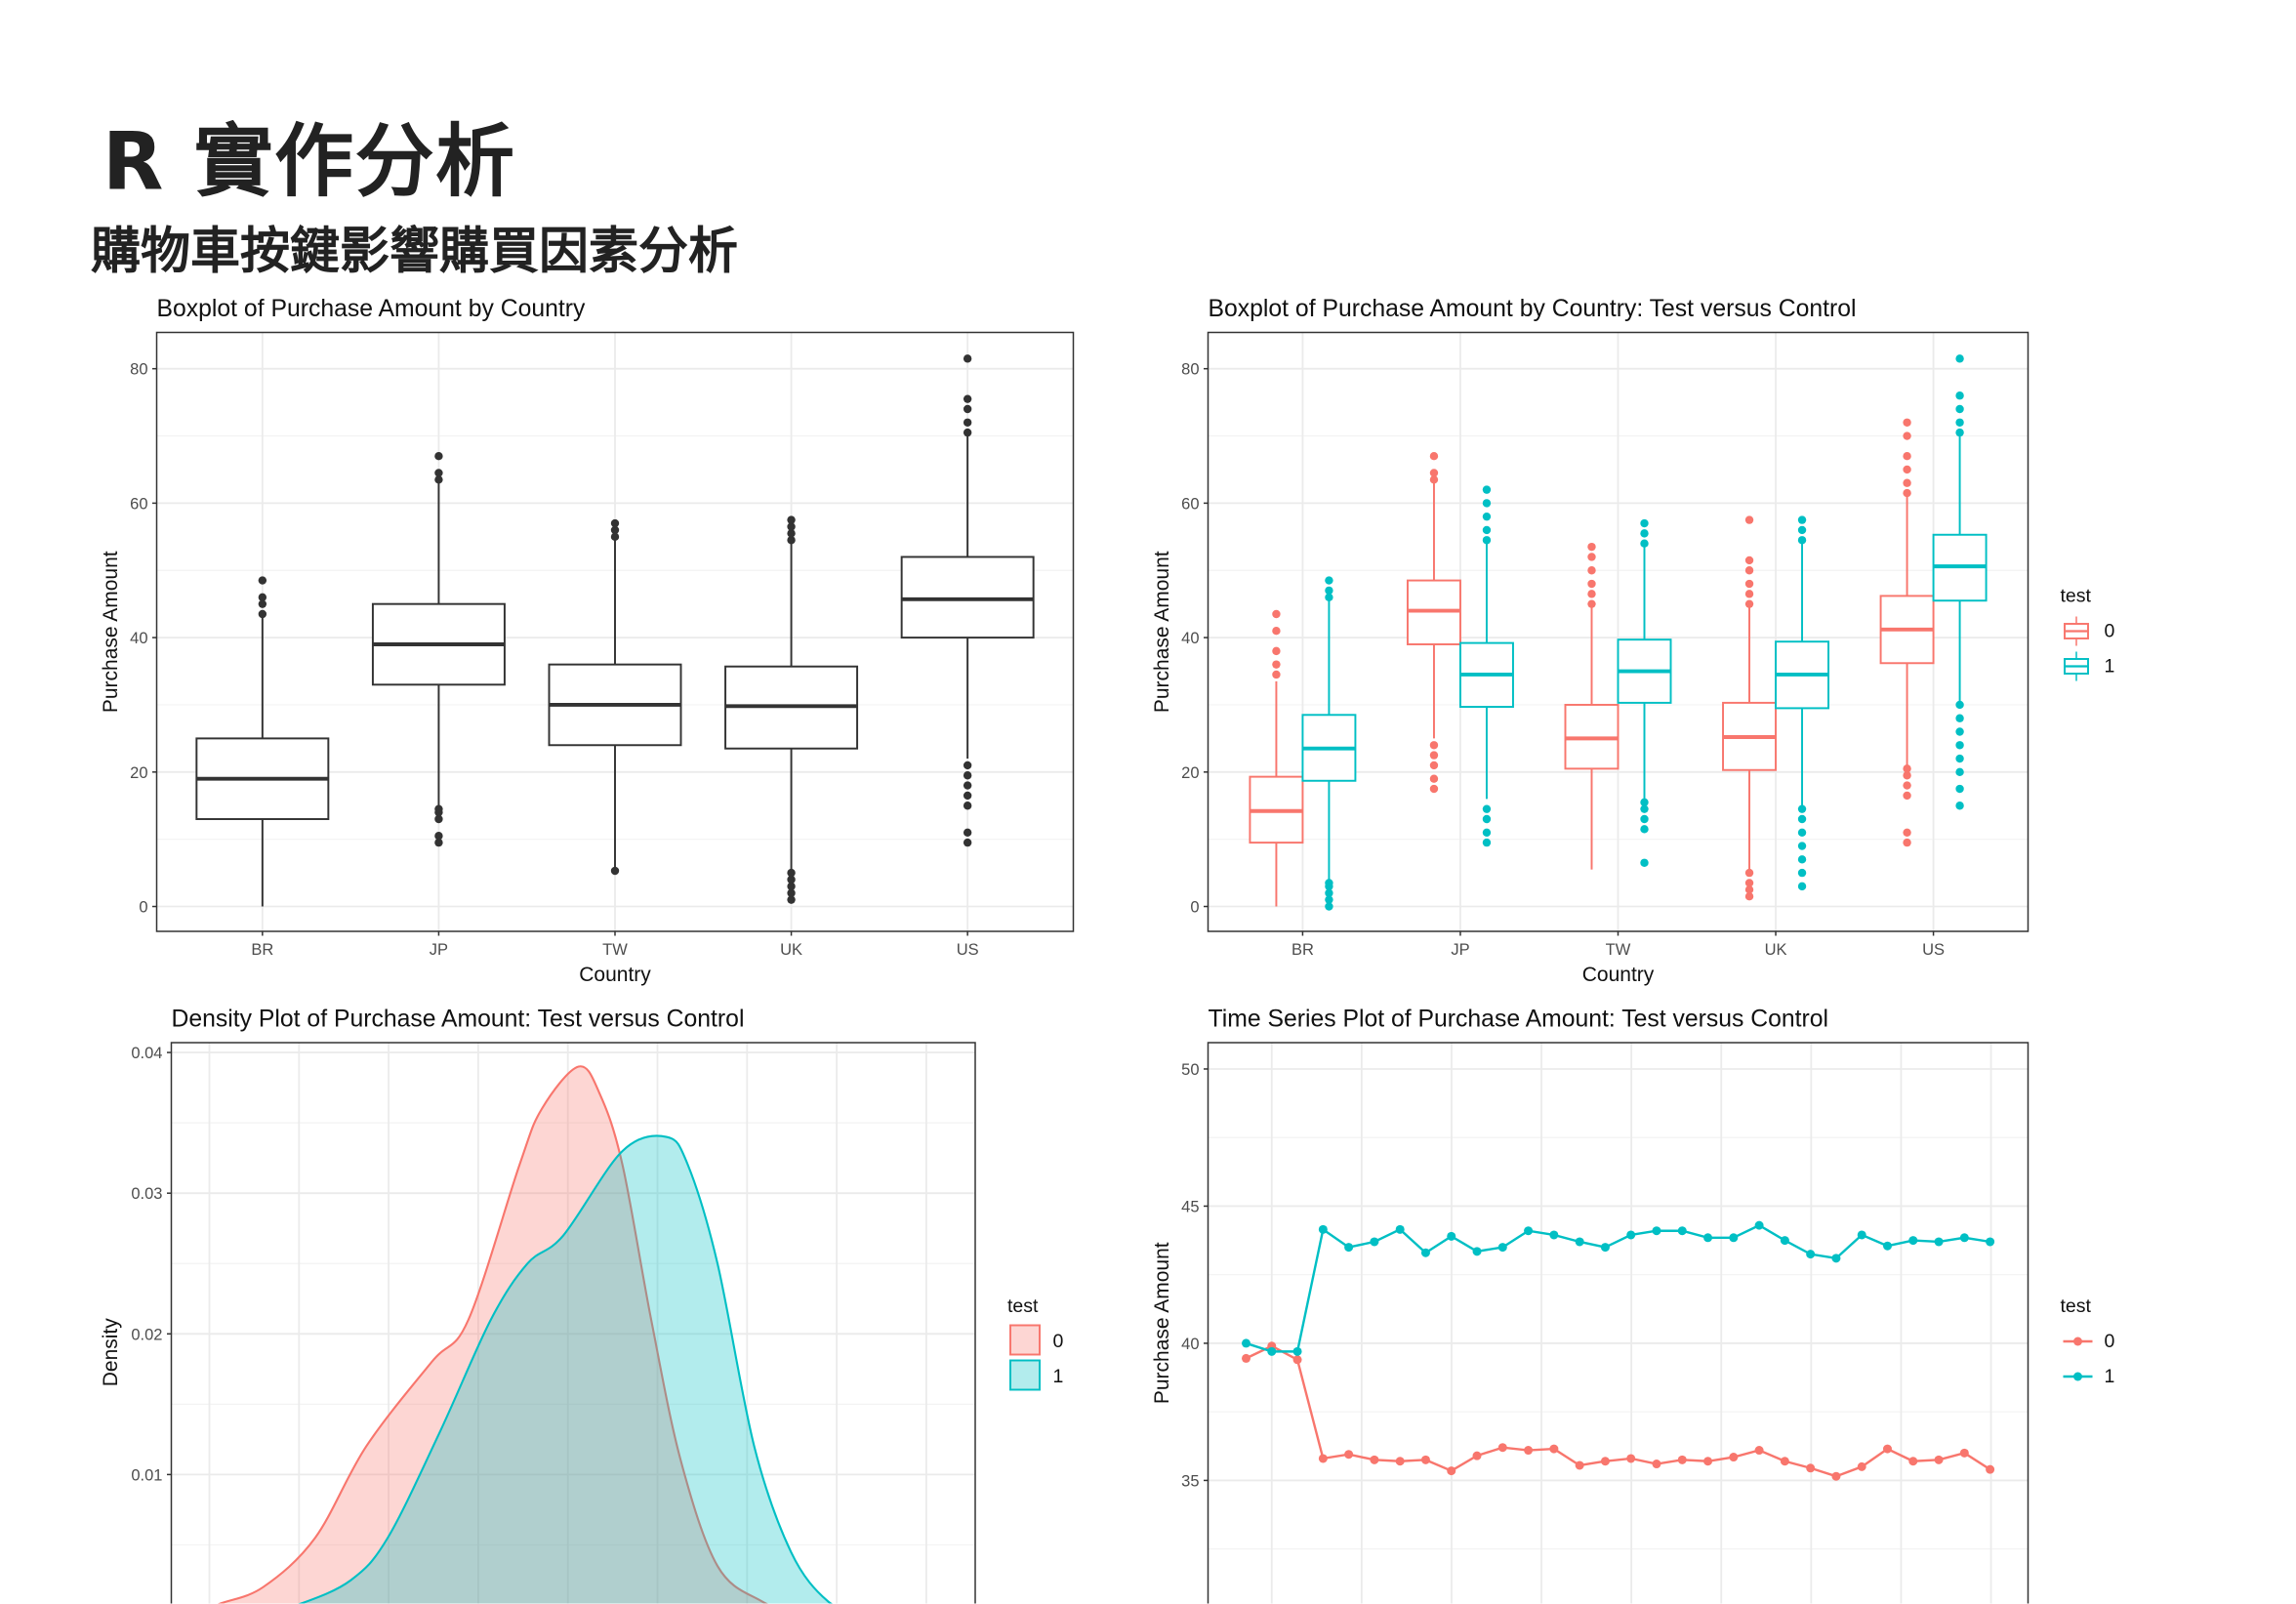  I want to click on legend-title: test, so click(1023, 1306).